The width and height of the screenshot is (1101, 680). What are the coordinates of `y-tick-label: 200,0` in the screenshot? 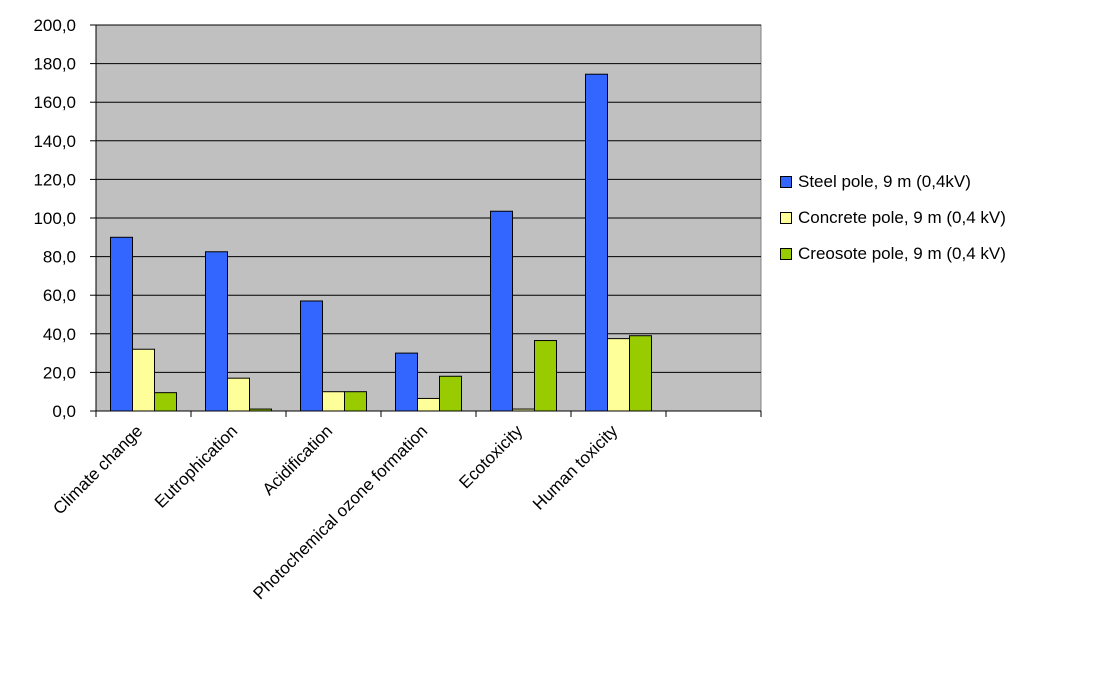 It's located at (54, 25).